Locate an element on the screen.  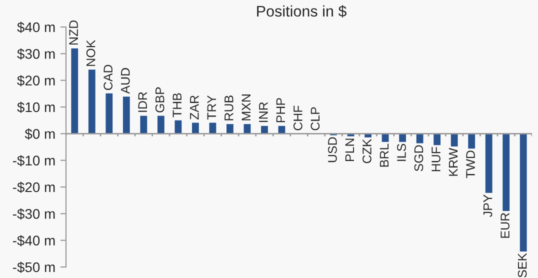
x-tick-label: ZAR is located at coordinates (194, 108).